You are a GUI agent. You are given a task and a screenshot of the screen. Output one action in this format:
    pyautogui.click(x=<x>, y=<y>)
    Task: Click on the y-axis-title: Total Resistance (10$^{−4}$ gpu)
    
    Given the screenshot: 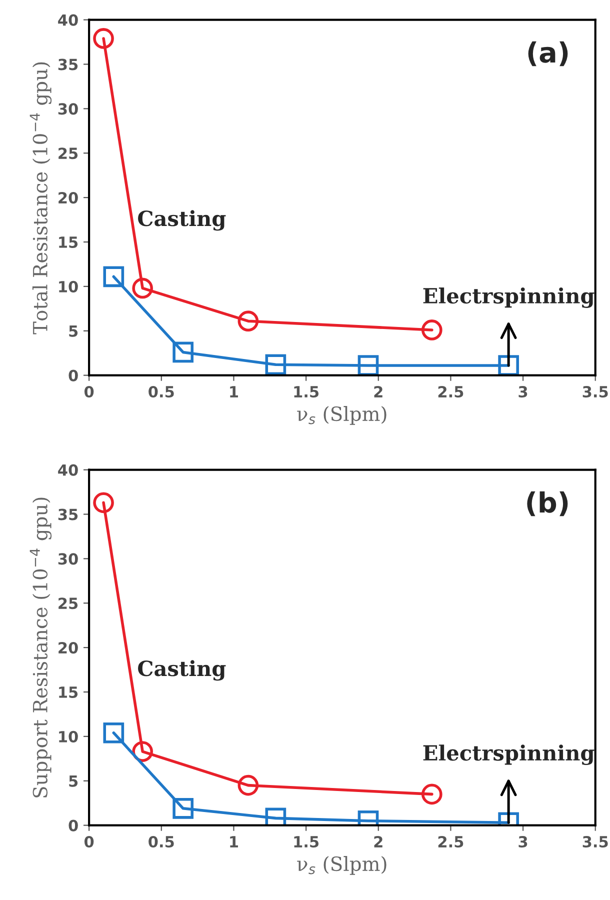 What is the action you would take?
    pyautogui.click(x=41, y=198)
    